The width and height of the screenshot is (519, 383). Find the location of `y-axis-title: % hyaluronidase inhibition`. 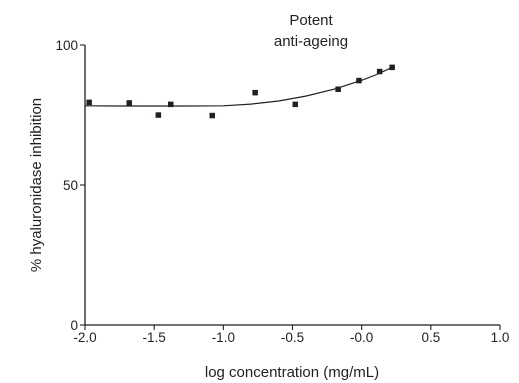

y-axis-title: % hyaluronidase inhibition is located at coordinates (36, 185).